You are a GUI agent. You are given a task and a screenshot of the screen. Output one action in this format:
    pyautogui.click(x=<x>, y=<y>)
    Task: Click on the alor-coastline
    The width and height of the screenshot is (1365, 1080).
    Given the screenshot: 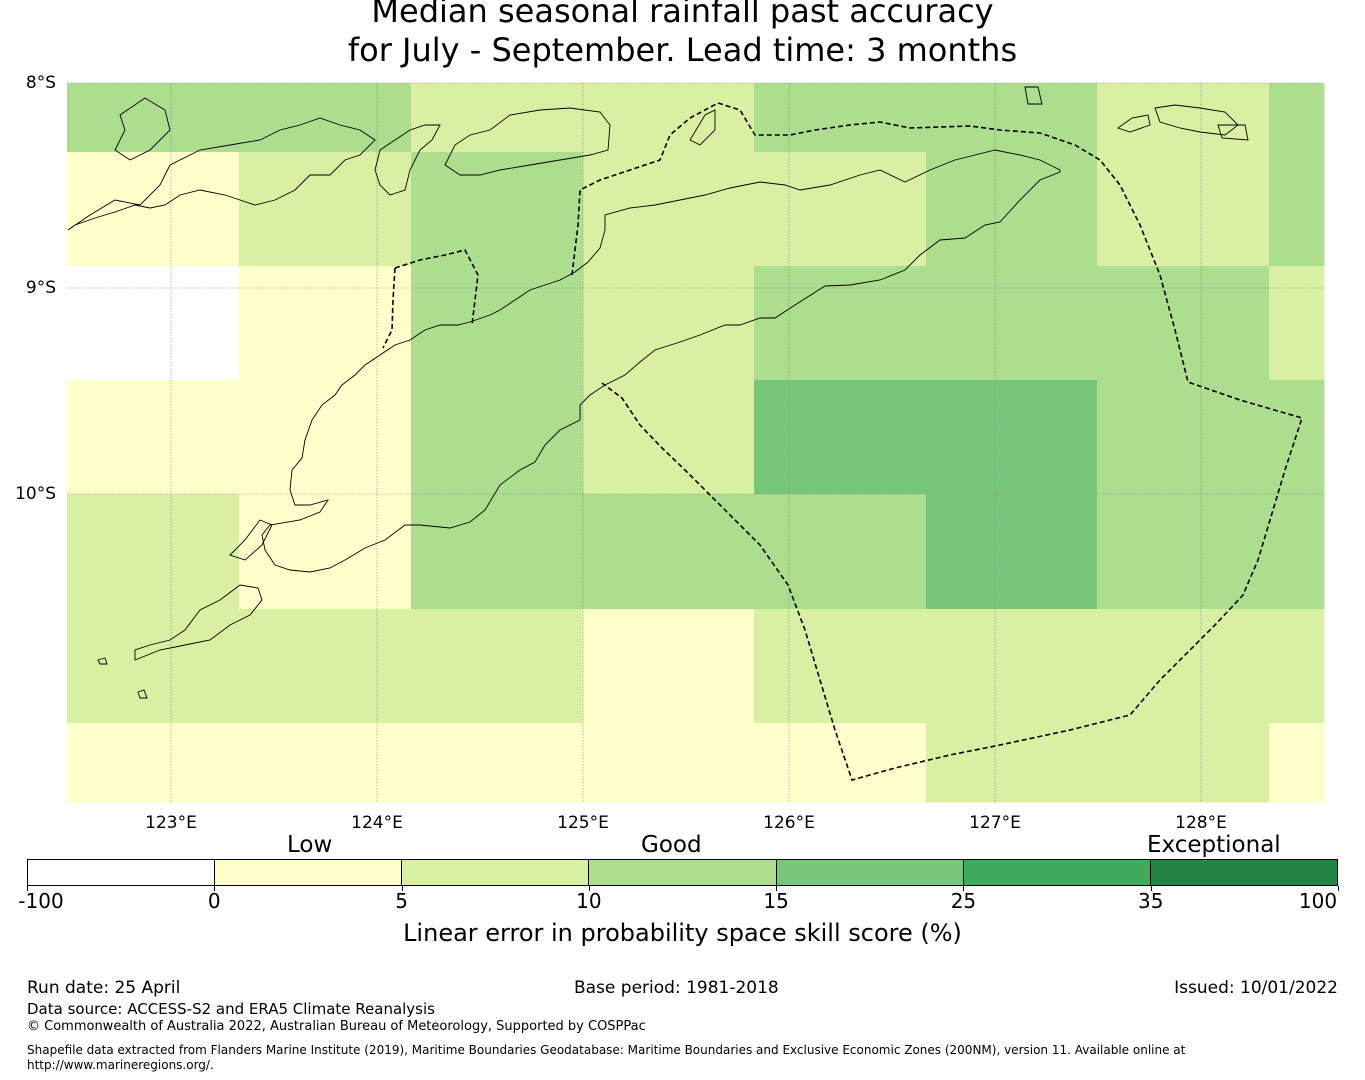 What is the action you would take?
    pyautogui.click(x=142, y=129)
    